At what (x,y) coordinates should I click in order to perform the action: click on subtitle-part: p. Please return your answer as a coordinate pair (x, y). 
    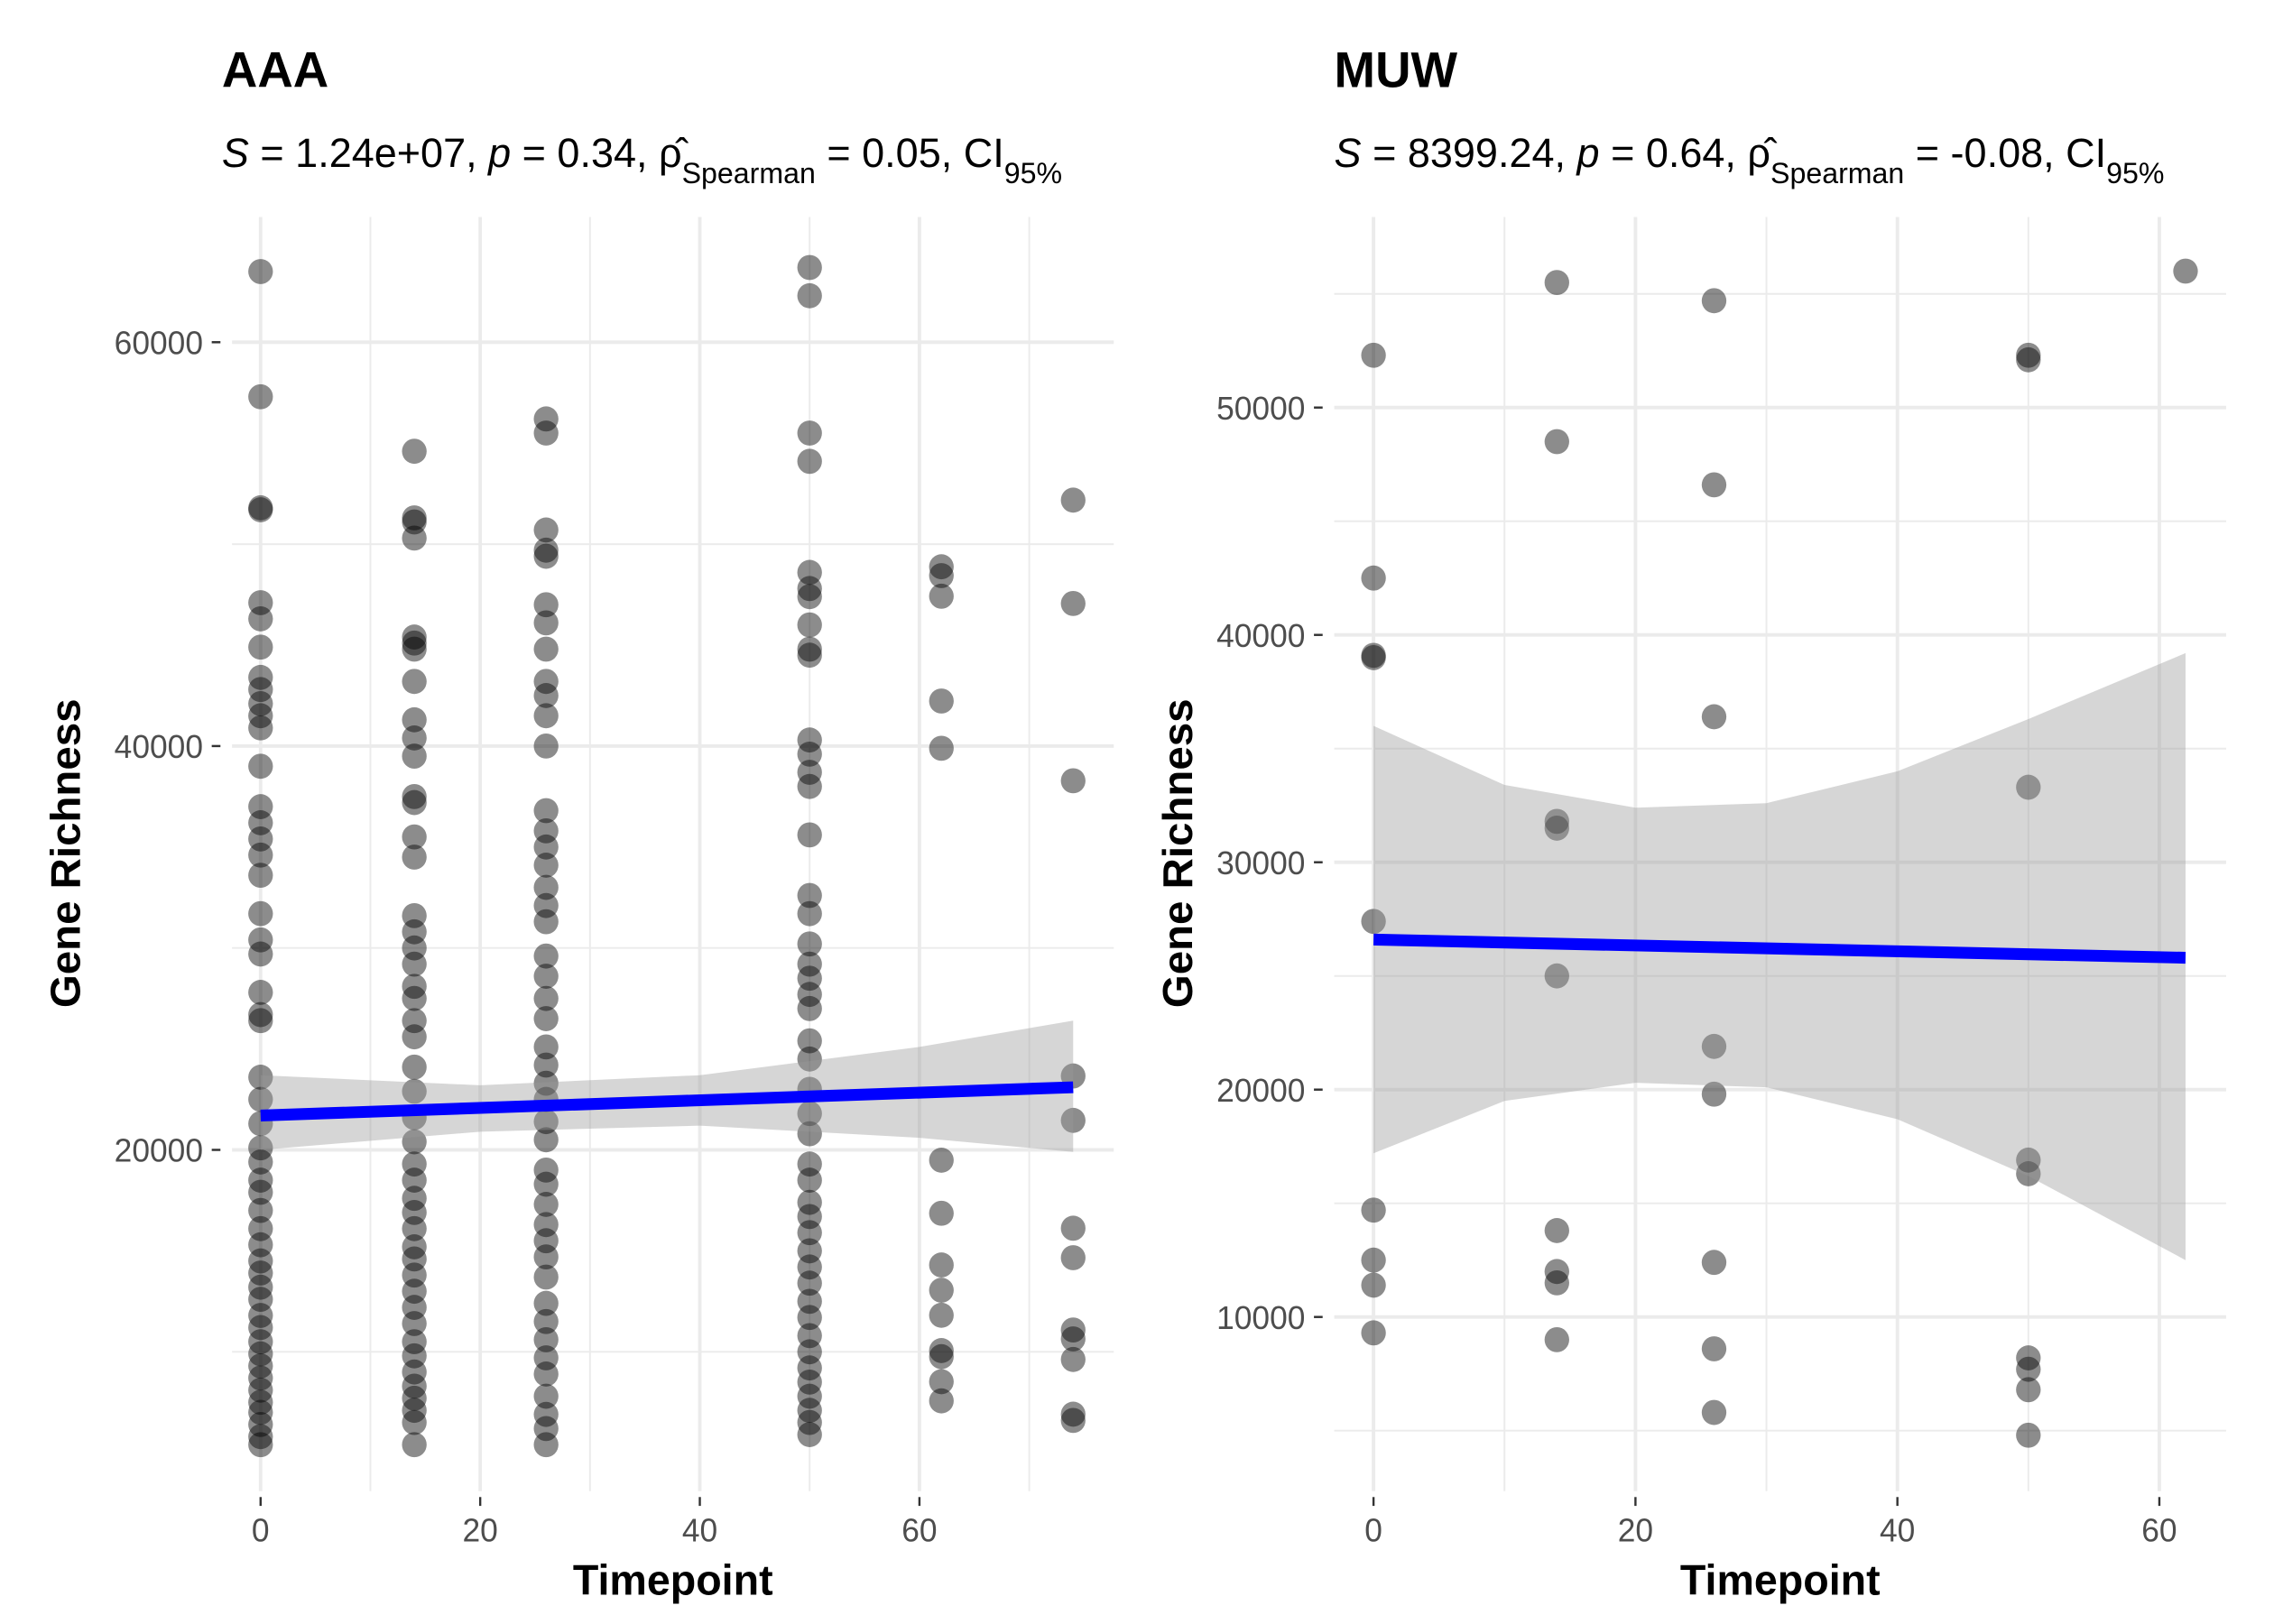
    Looking at the image, I should click on (498, 153).